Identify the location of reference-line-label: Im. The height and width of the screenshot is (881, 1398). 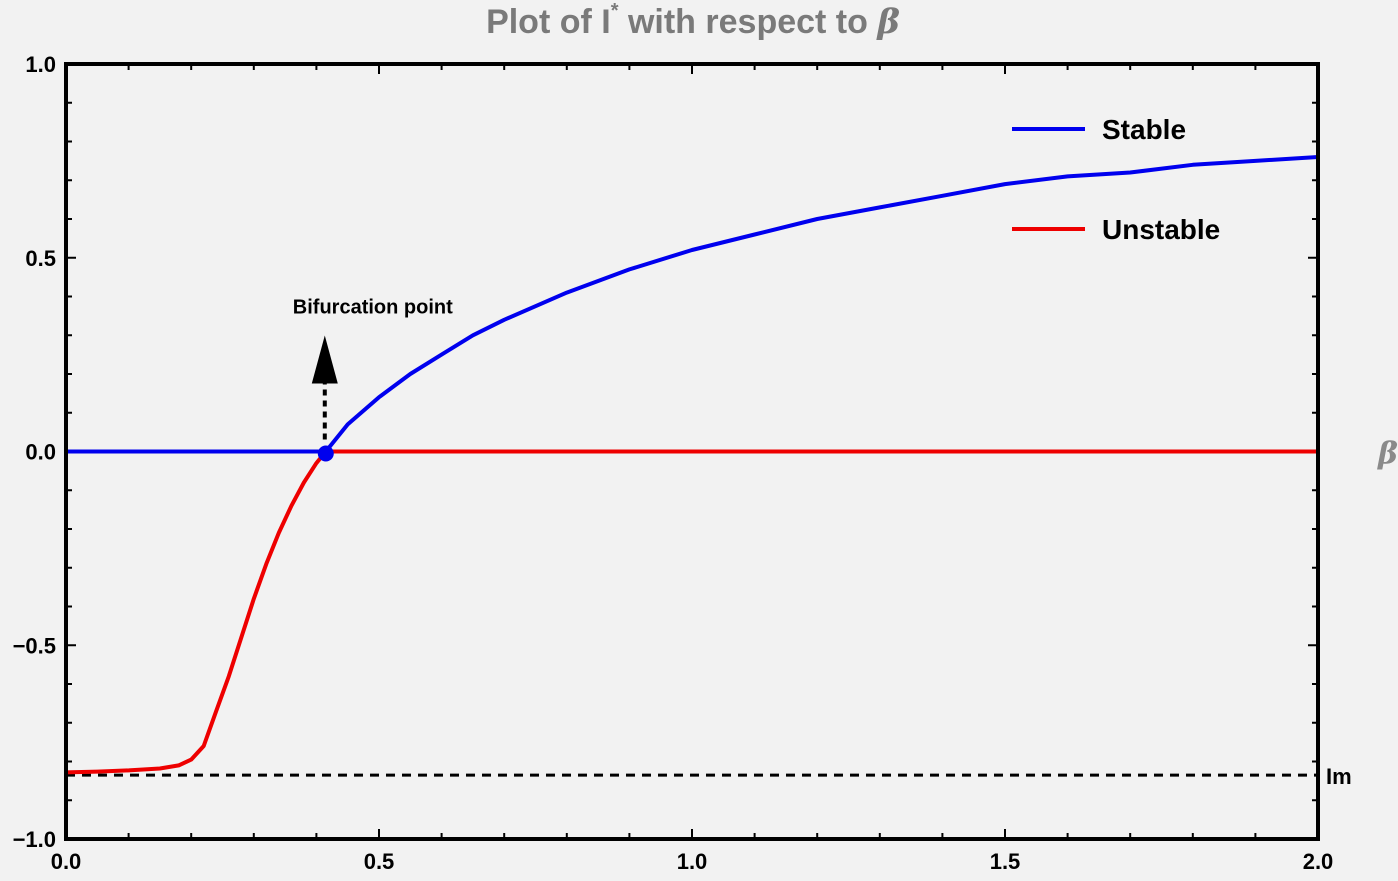
(1339, 776).